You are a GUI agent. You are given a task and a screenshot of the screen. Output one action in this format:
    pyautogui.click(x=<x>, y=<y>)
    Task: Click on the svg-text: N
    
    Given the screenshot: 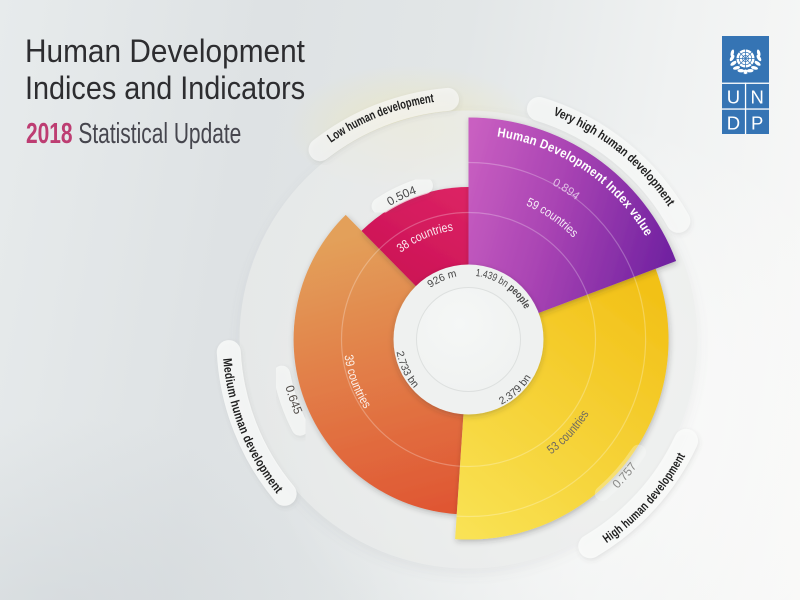 What is the action you would take?
    pyautogui.click(x=757, y=97)
    